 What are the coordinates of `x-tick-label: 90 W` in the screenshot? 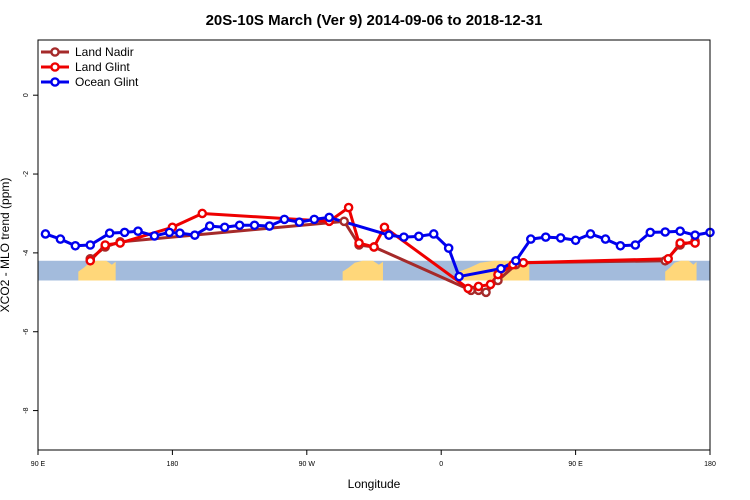 It's located at (307, 464).